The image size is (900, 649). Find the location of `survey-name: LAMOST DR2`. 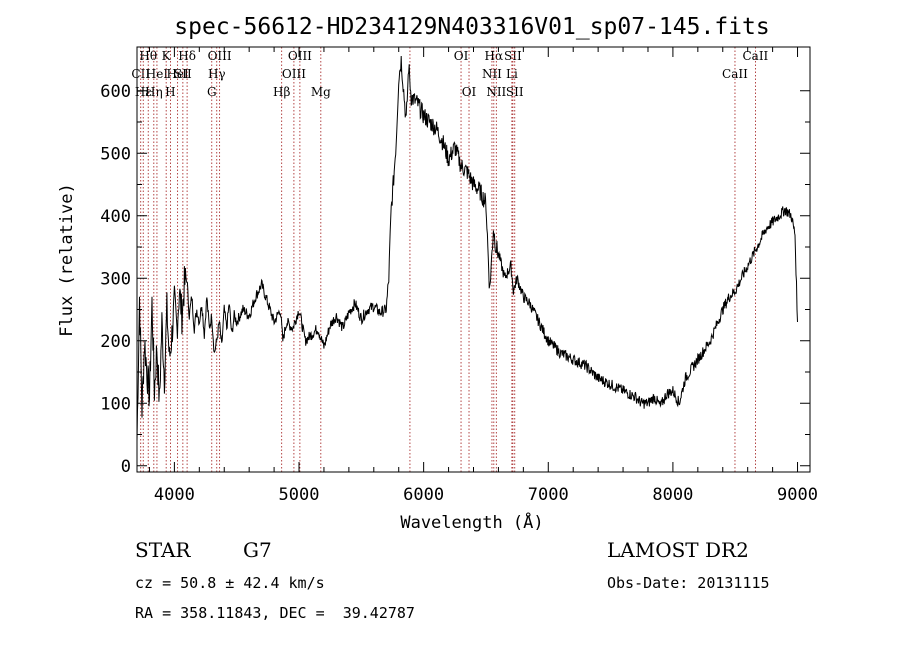

survey-name: LAMOST DR2 is located at coordinates (678, 550).